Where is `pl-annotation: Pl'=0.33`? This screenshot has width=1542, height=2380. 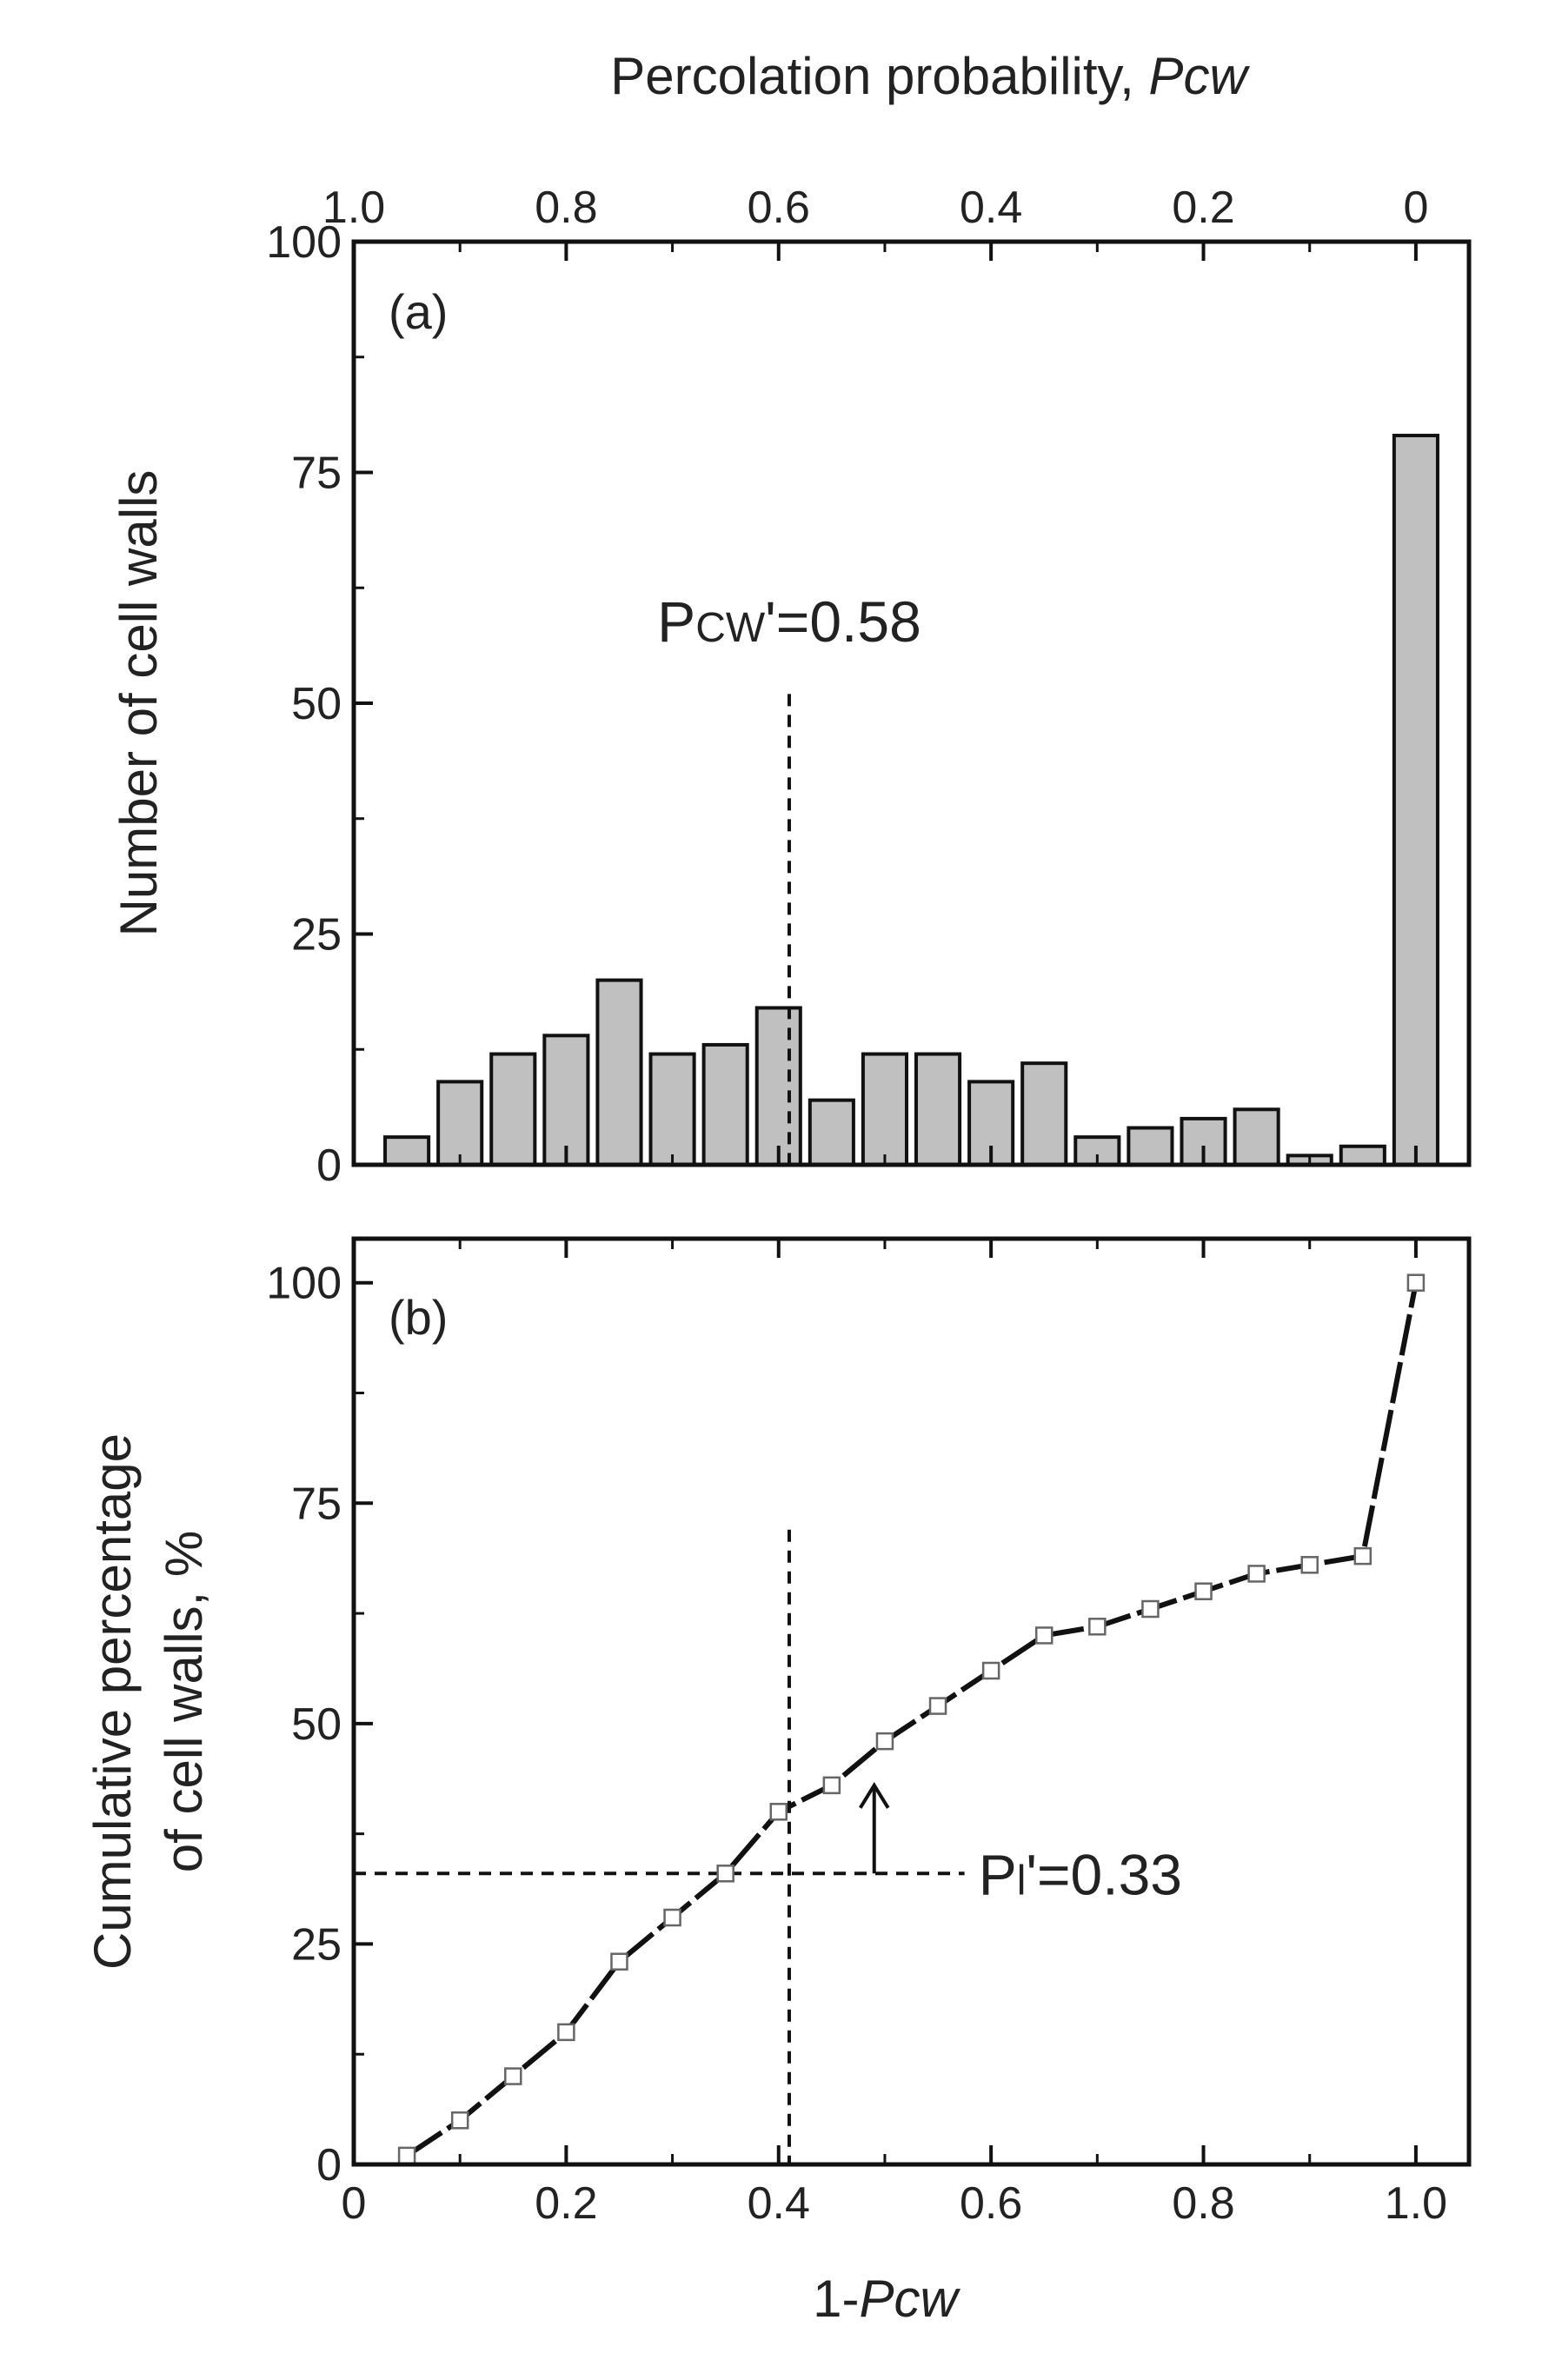 pl-annotation: Pl'=0.33 is located at coordinates (1020, 1844).